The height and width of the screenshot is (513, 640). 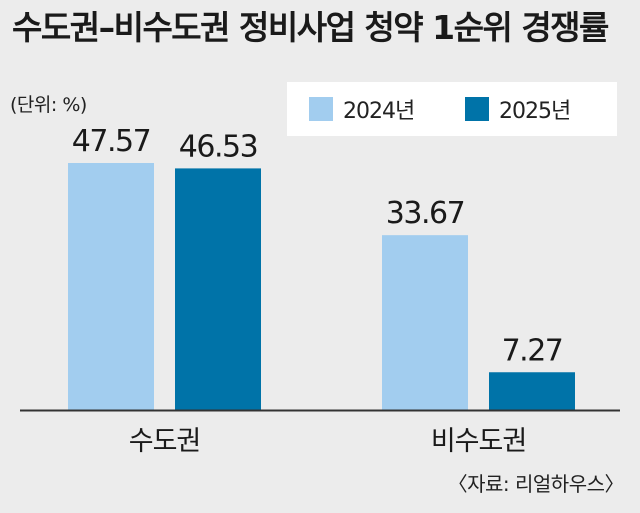 I want to click on chart-title: 수도권–비수도권 정비사업 청약 1순위 경쟁률, so click(x=310, y=27).